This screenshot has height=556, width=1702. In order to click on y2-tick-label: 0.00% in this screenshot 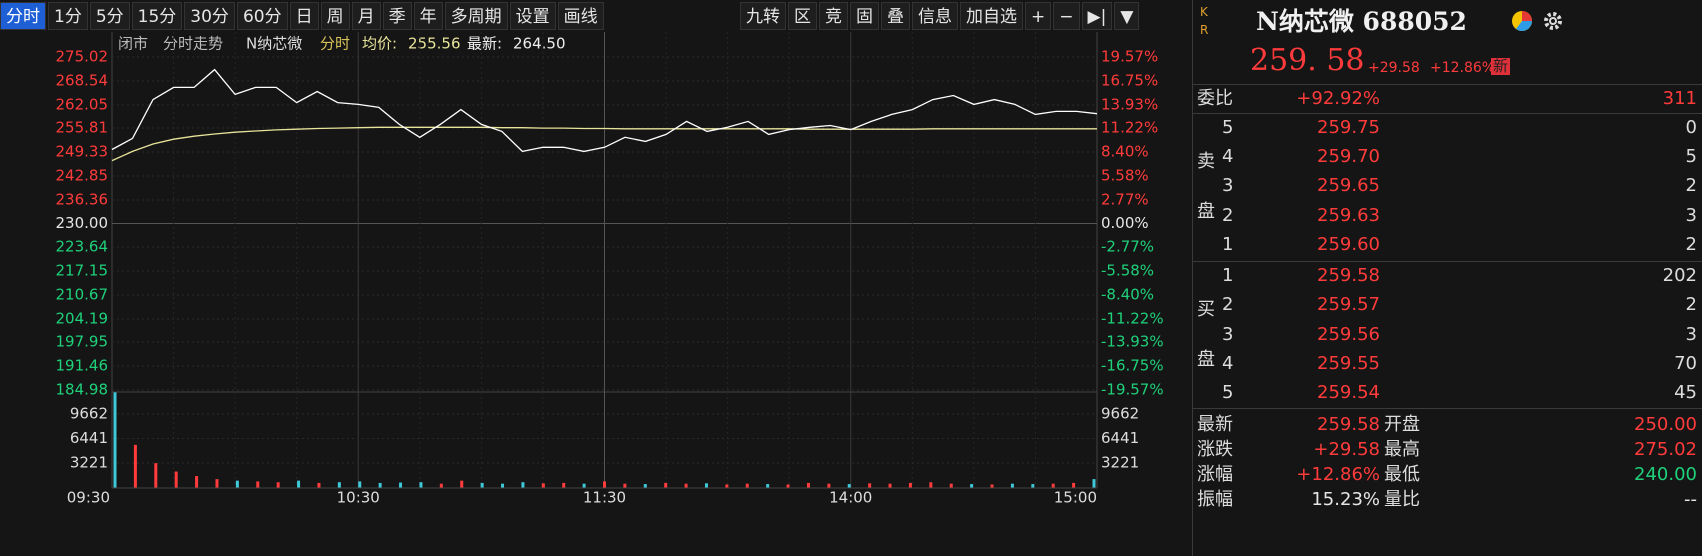, I will do `click(1125, 223)`.